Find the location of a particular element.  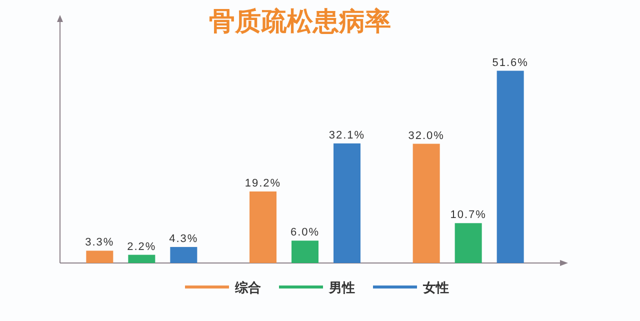

data-label: 2.2% is located at coordinates (141, 246).